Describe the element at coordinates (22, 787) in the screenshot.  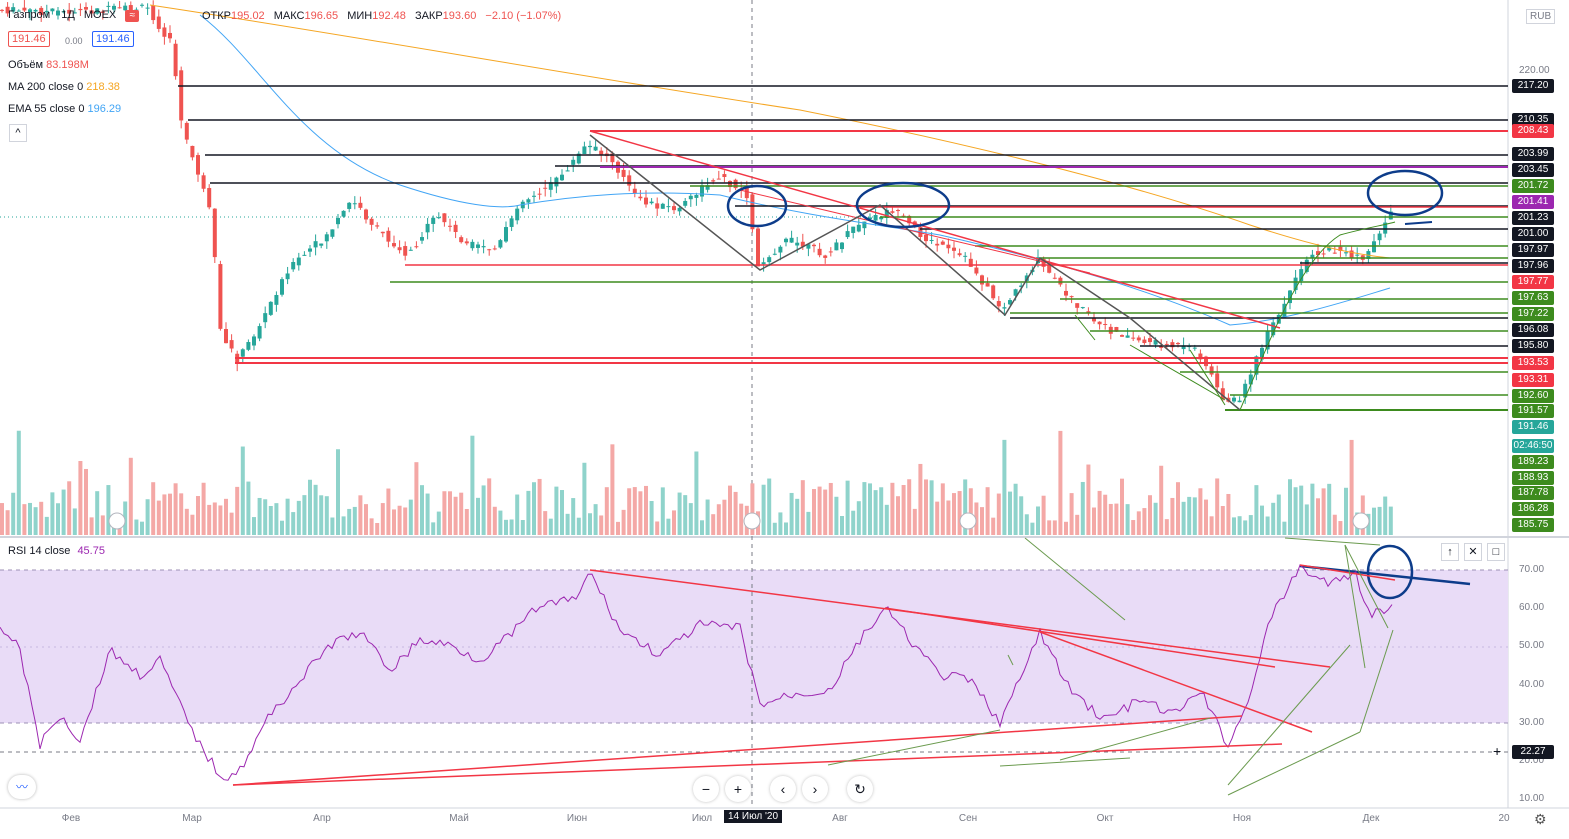
I see `tradingview-logo-icon: 〰` at that location.